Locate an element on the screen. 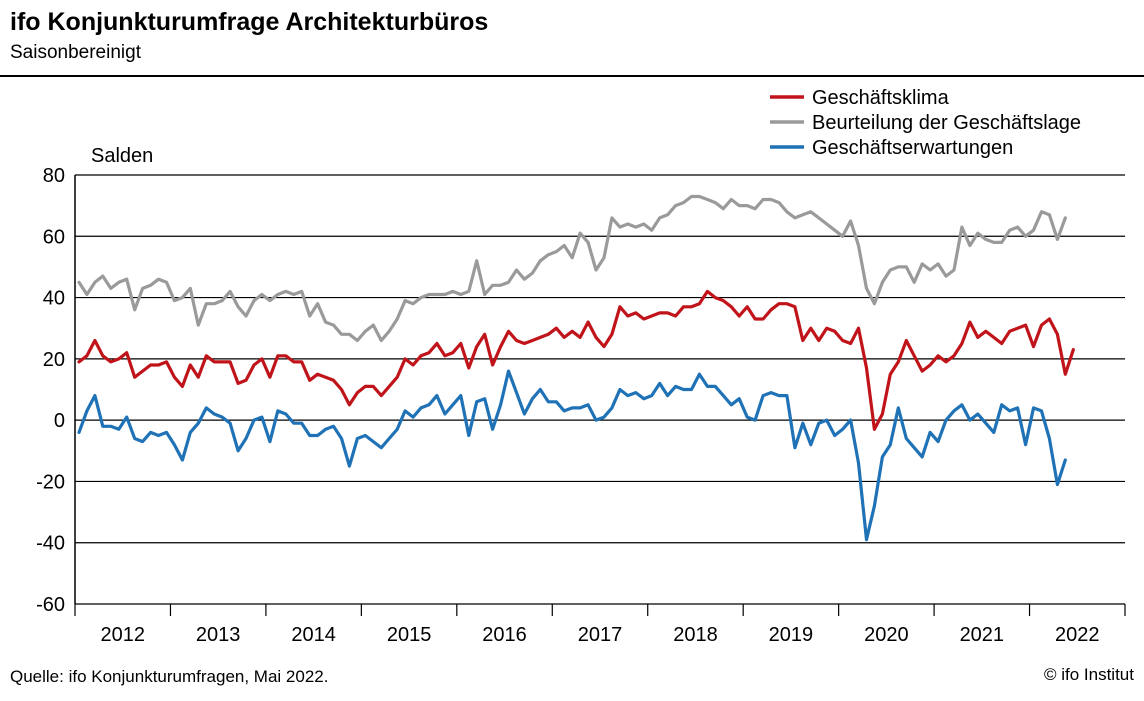 The image size is (1144, 701). x-tick-label: 2012 is located at coordinates (122, 635).